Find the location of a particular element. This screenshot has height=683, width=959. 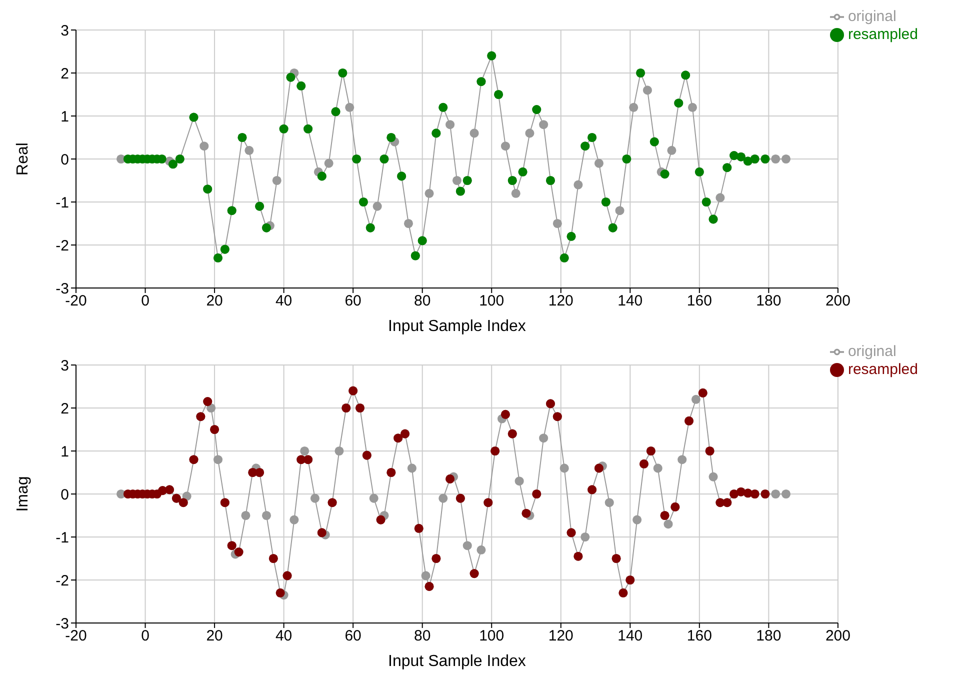

y-axis-title: Real is located at coordinates (23, 159).